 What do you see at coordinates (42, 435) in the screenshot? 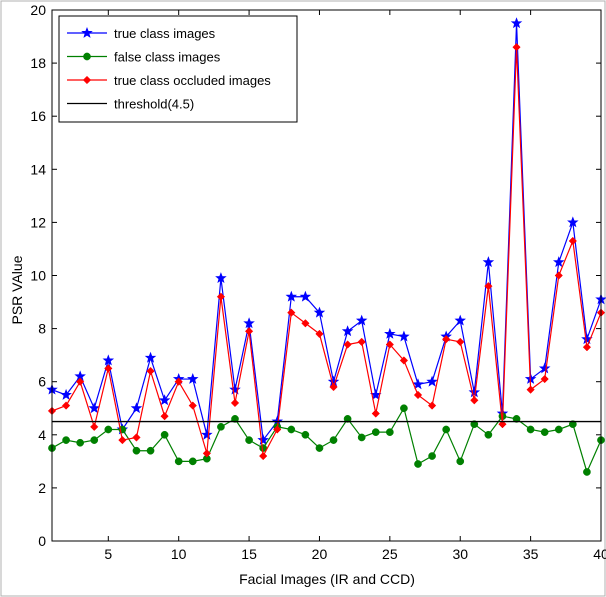
I see `y-tick-label: 4` at bounding box center [42, 435].